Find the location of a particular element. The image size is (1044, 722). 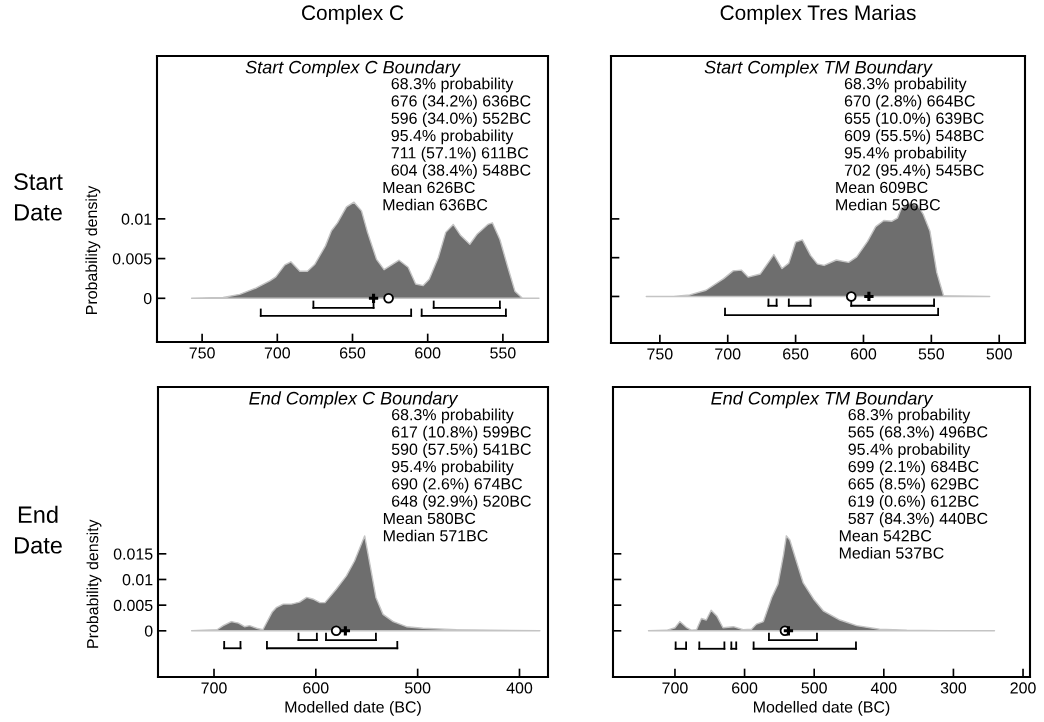

annotation: Median 636BC is located at coordinates (435, 204).